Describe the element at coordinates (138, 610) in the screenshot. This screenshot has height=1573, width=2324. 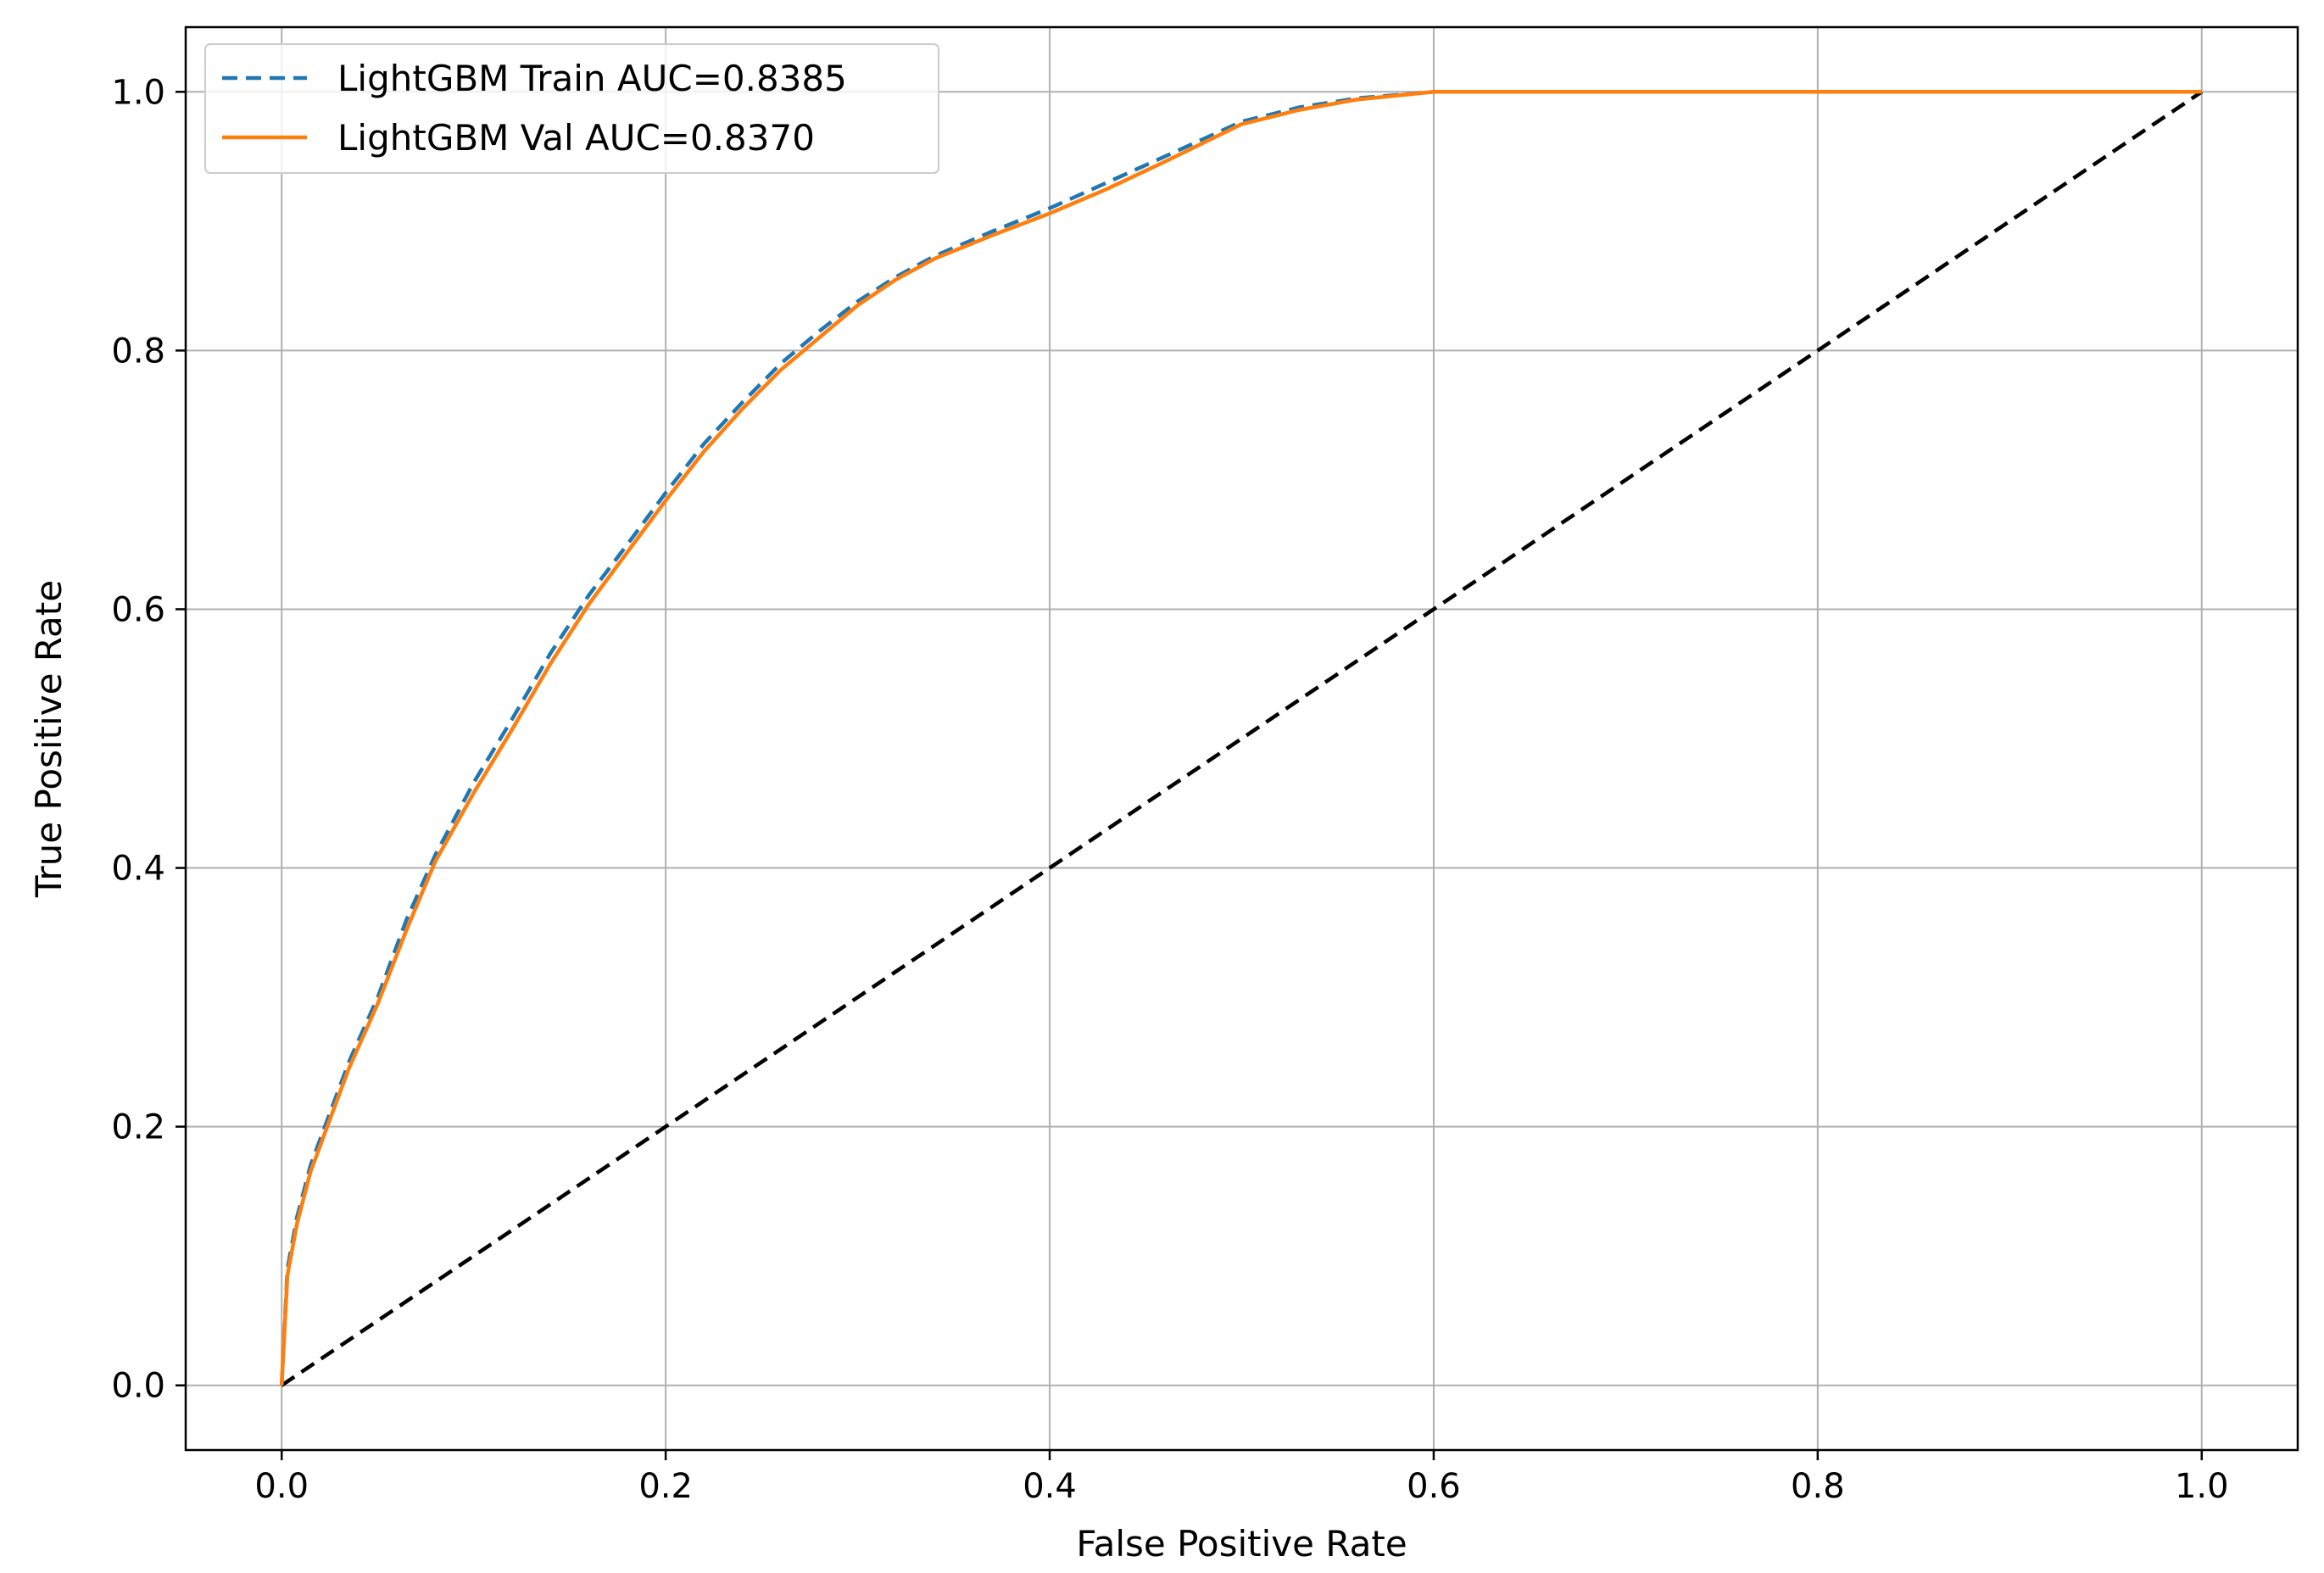
I see `y-tick-label-3: 0.6` at that location.